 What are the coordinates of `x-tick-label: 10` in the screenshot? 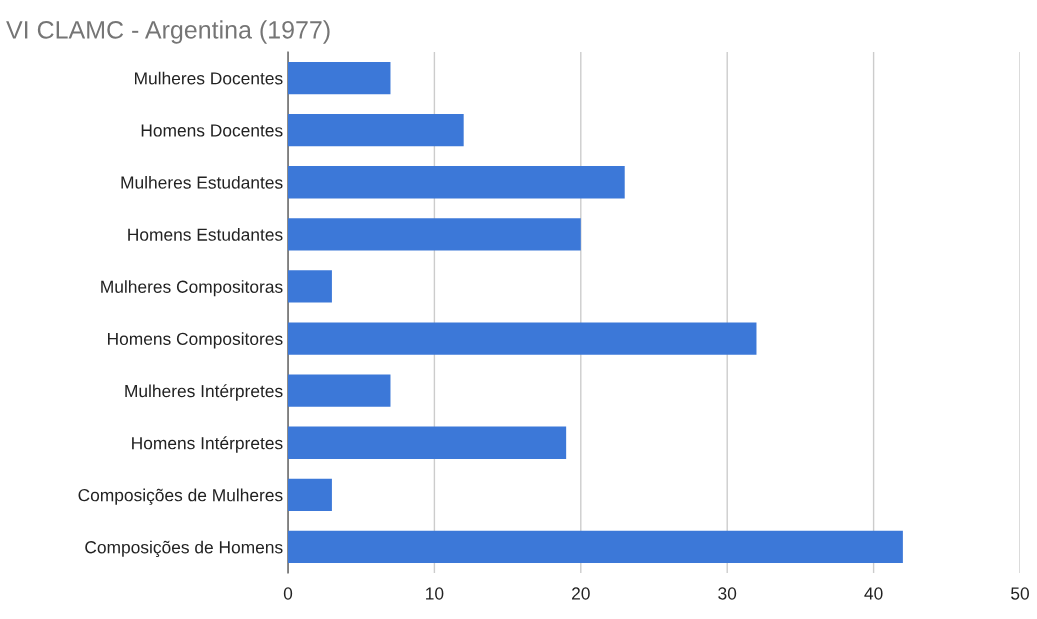 It's located at (435, 593).